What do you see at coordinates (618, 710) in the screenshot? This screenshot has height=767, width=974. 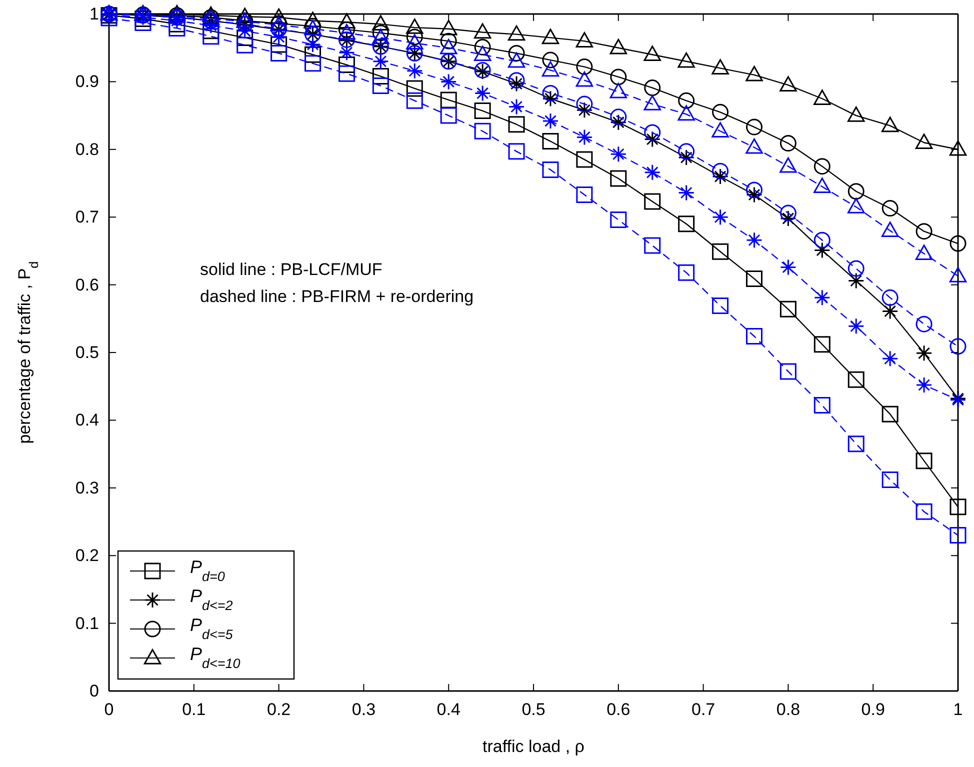 I see `x-tick-label: 0.6` at bounding box center [618, 710].